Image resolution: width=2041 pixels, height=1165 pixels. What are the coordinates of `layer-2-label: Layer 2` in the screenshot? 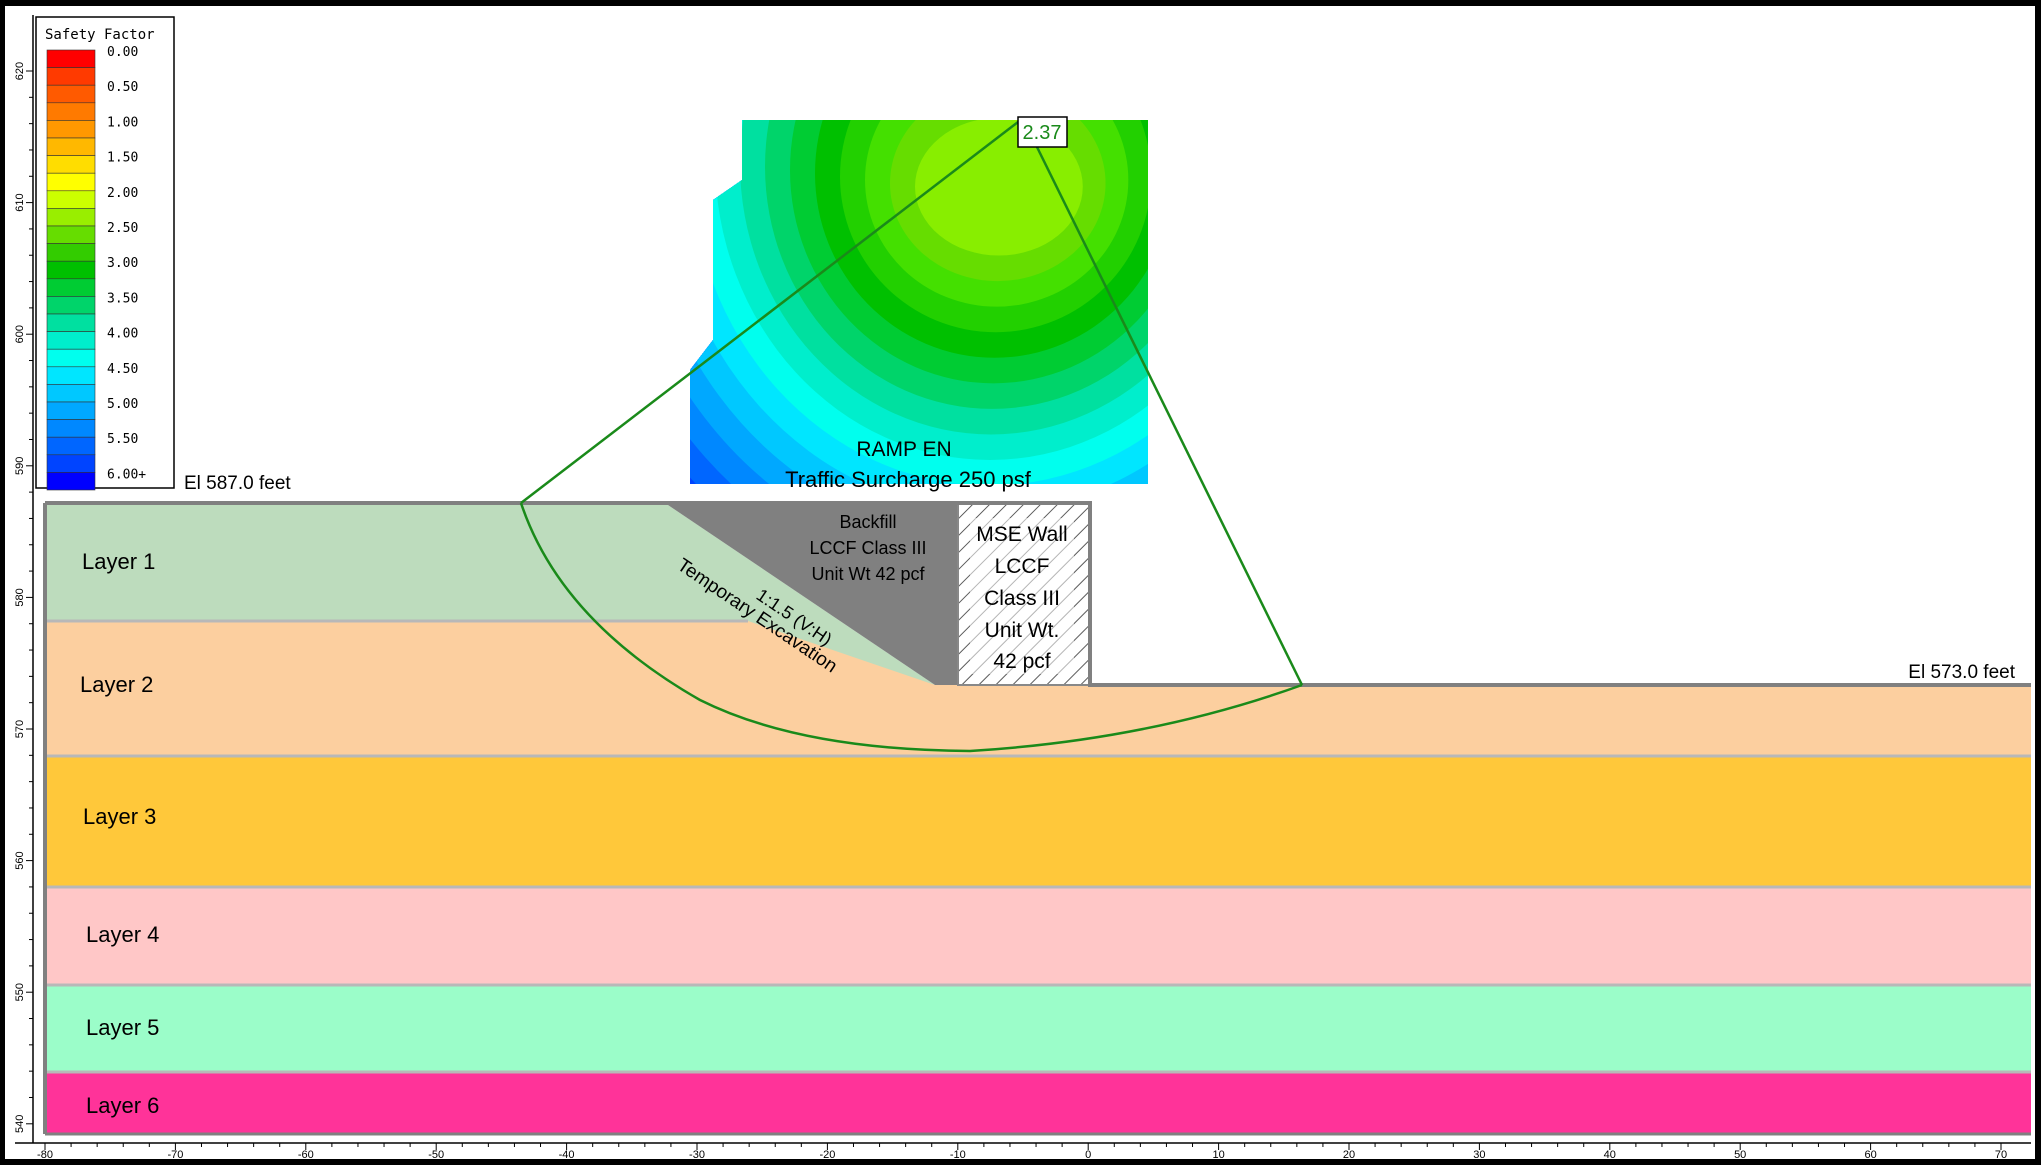 It's located at (116, 684).